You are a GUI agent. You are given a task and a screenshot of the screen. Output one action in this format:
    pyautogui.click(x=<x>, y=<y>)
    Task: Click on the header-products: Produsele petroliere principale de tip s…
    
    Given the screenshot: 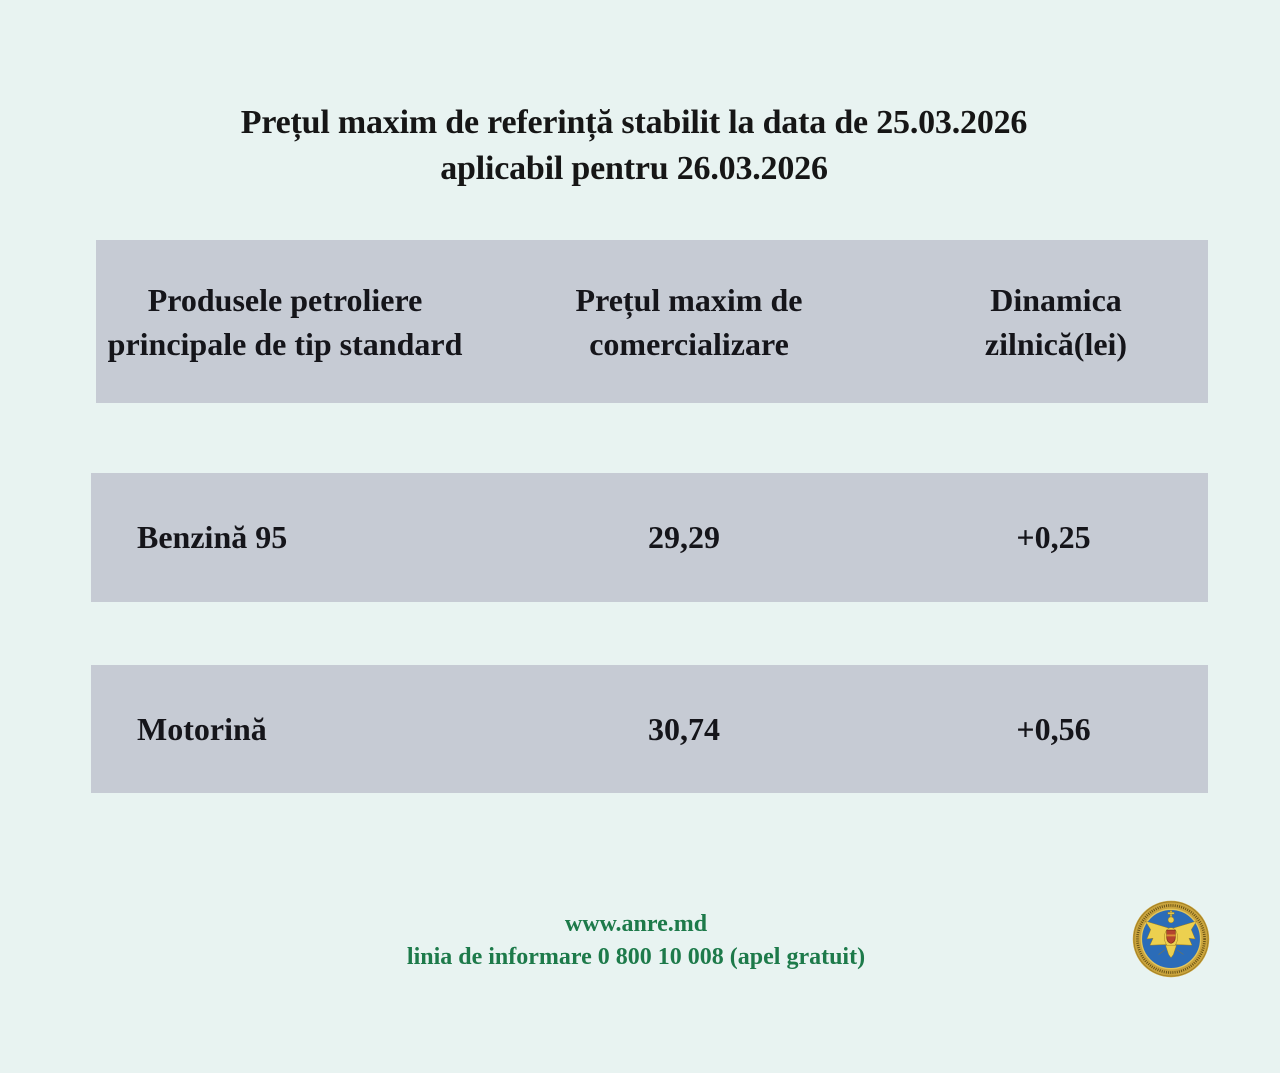 What is the action you would take?
    pyautogui.click(x=285, y=321)
    